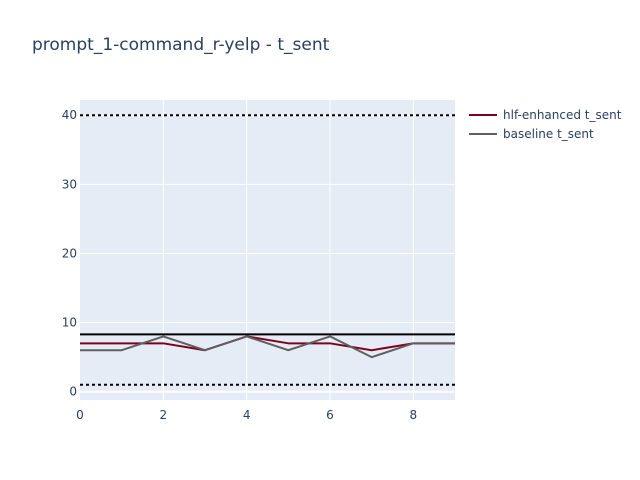 The image size is (640, 480). I want to click on x-tick-label: 6, so click(330, 415).